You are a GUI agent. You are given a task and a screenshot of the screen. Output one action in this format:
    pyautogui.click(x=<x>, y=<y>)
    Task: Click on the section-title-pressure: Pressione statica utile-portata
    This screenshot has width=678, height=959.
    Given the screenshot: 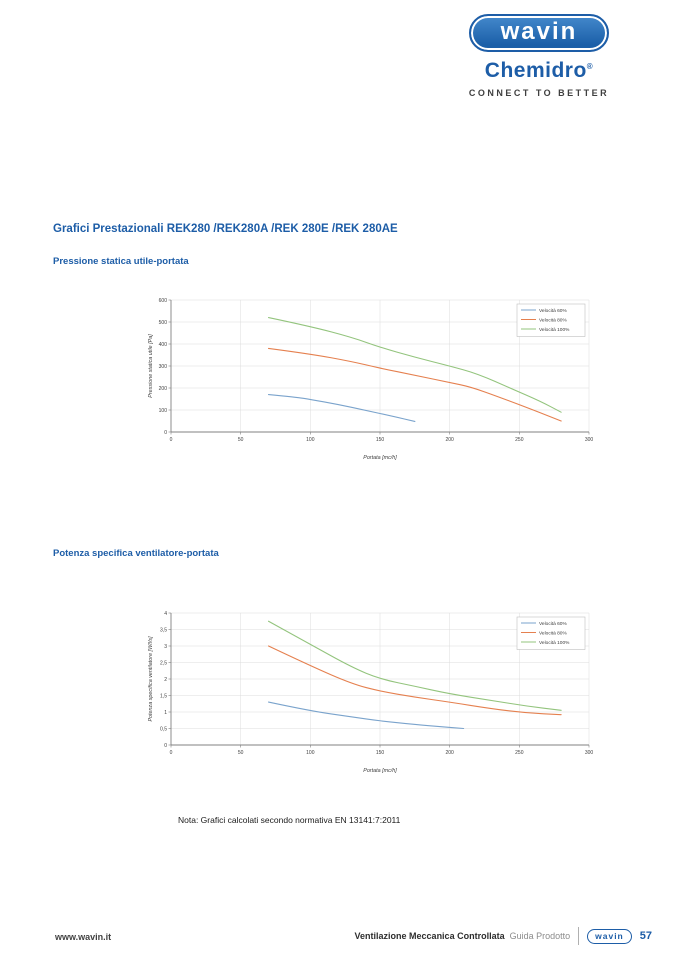 What is the action you would take?
    pyautogui.click(x=121, y=261)
    